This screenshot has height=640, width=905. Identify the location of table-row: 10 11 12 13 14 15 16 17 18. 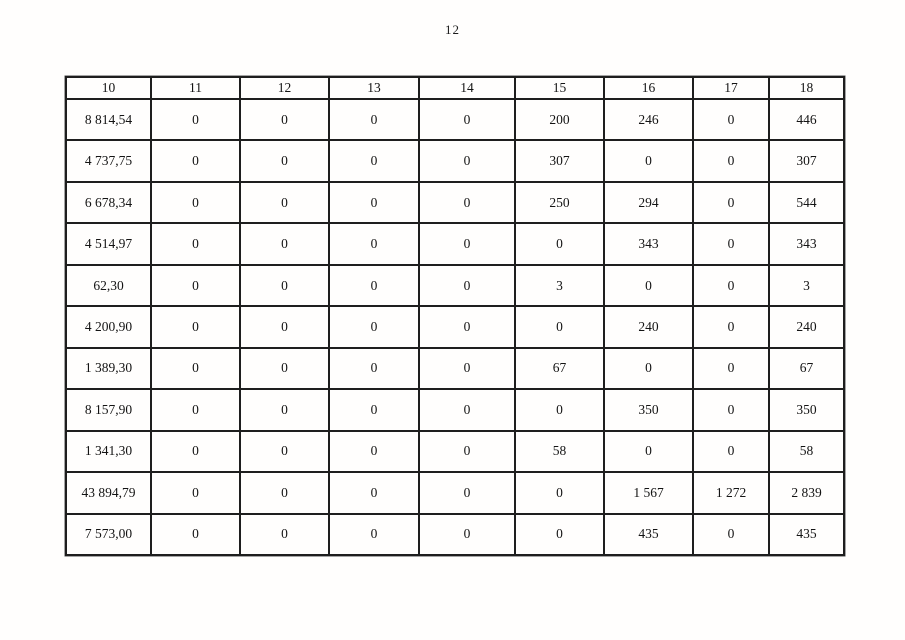
(455, 88).